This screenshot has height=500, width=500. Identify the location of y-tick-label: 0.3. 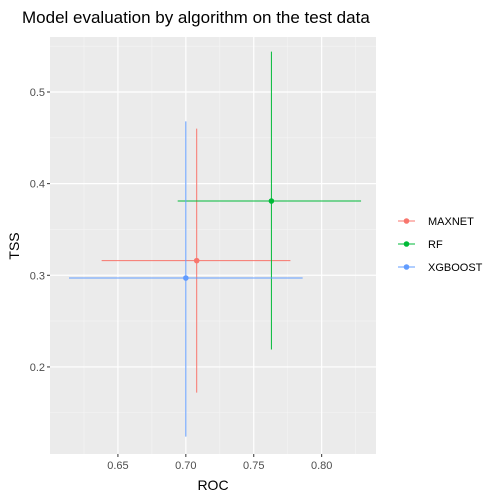
(37, 276).